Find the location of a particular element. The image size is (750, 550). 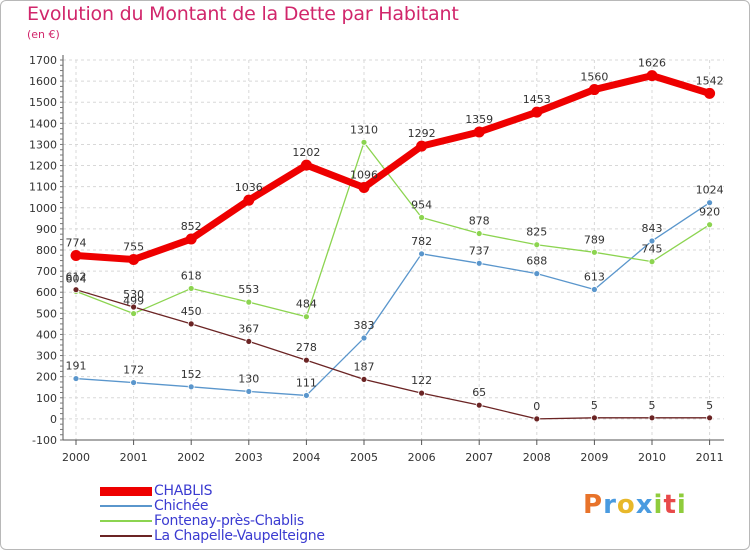

x-tick-label: 2004 is located at coordinates (306, 457).